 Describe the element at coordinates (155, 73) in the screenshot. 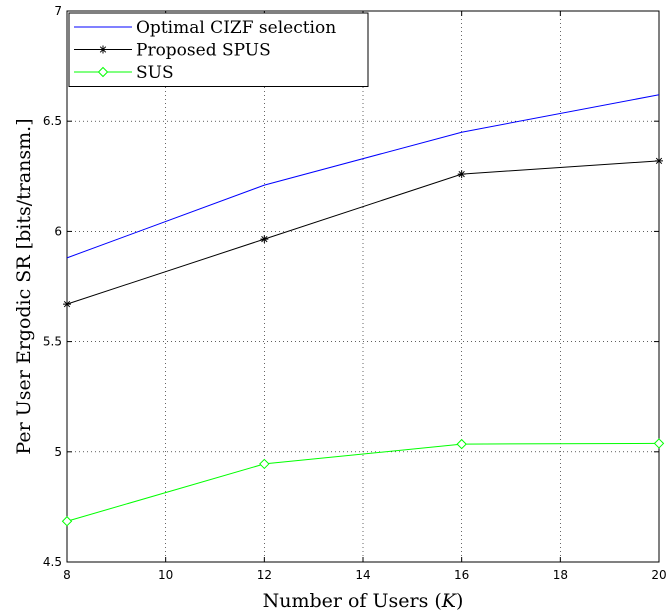

I see `legend-label: SUS` at that location.